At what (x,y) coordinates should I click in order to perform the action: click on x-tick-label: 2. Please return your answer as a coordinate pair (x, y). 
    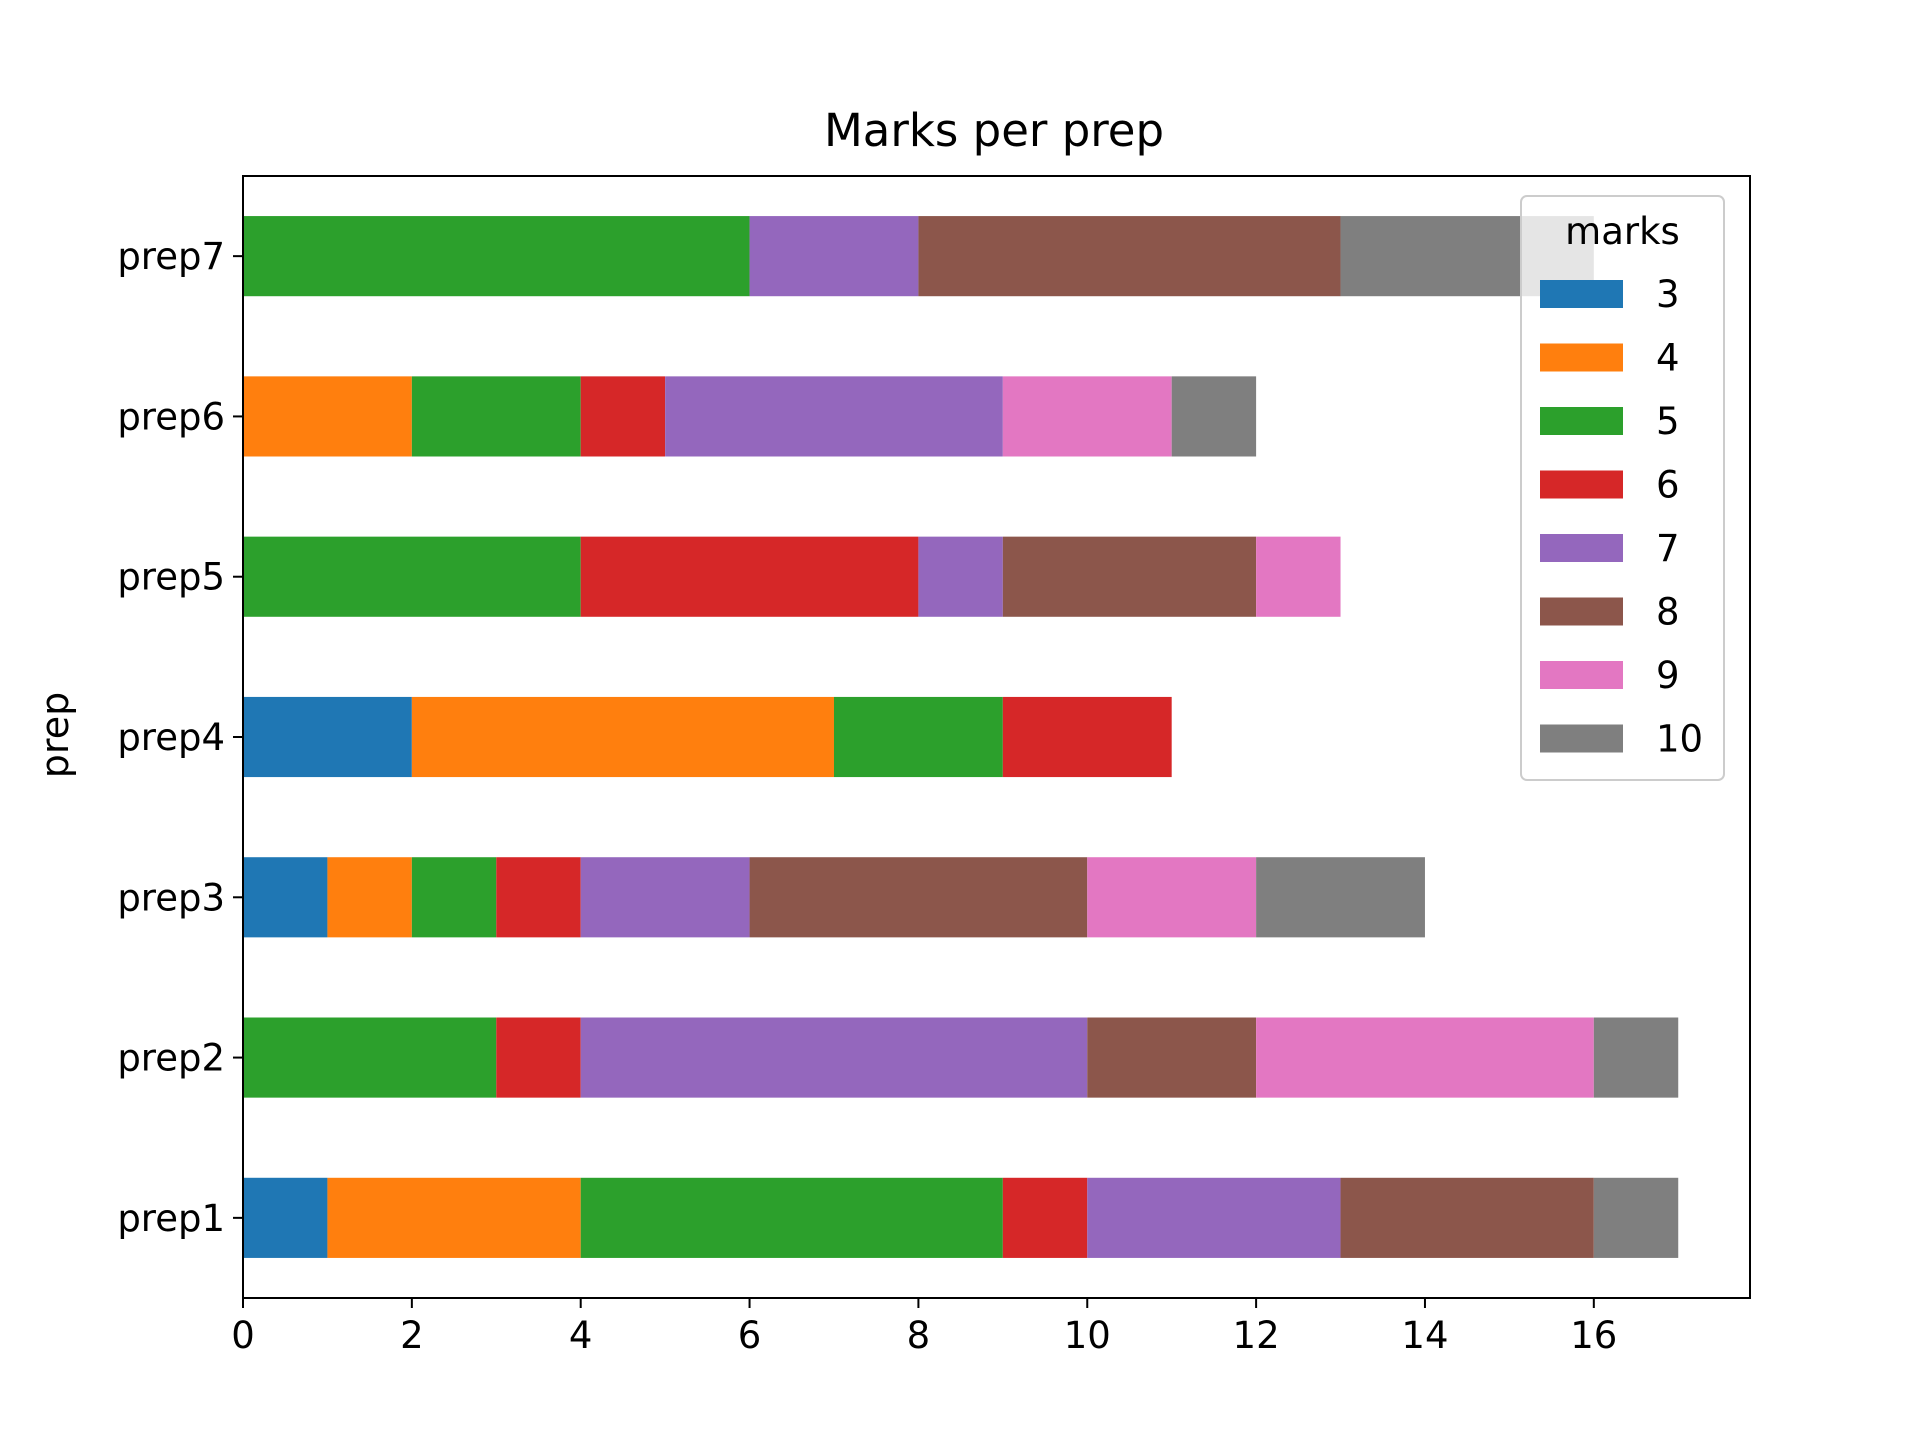
    Looking at the image, I should click on (412, 1335).